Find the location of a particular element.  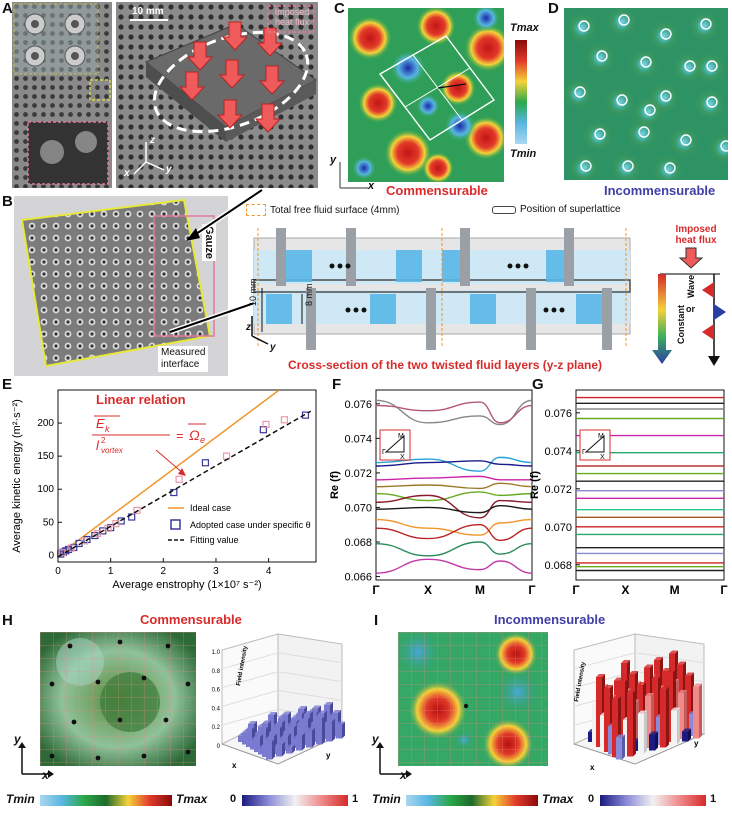

panel-label-h: H is located at coordinates (7, 620).